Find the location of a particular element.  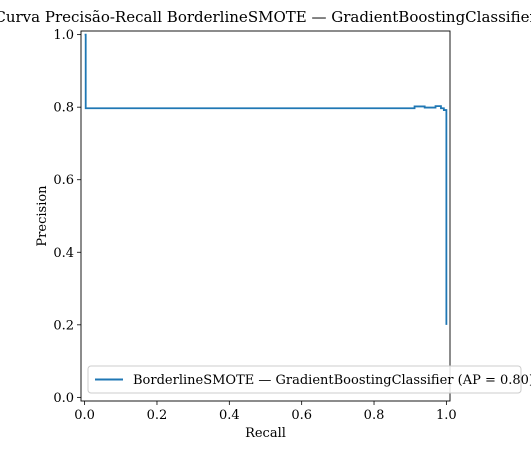

x-tick-label: 0.0 is located at coordinates (84, 415).